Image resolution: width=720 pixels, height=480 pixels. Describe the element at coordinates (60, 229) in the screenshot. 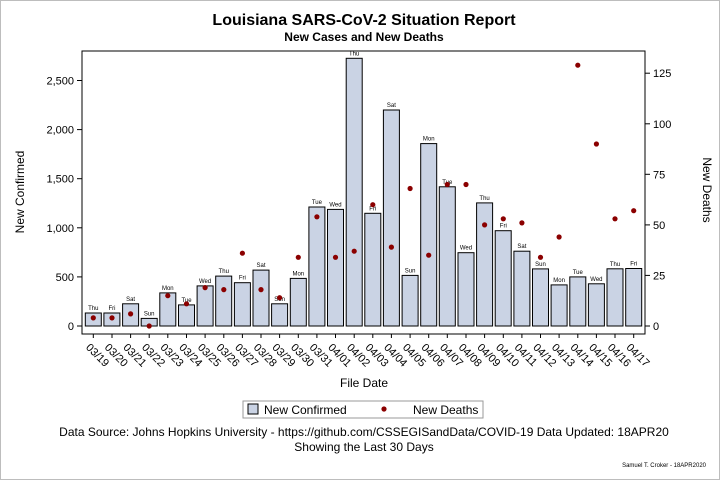

I see `y-tick-label: 1,000` at that location.